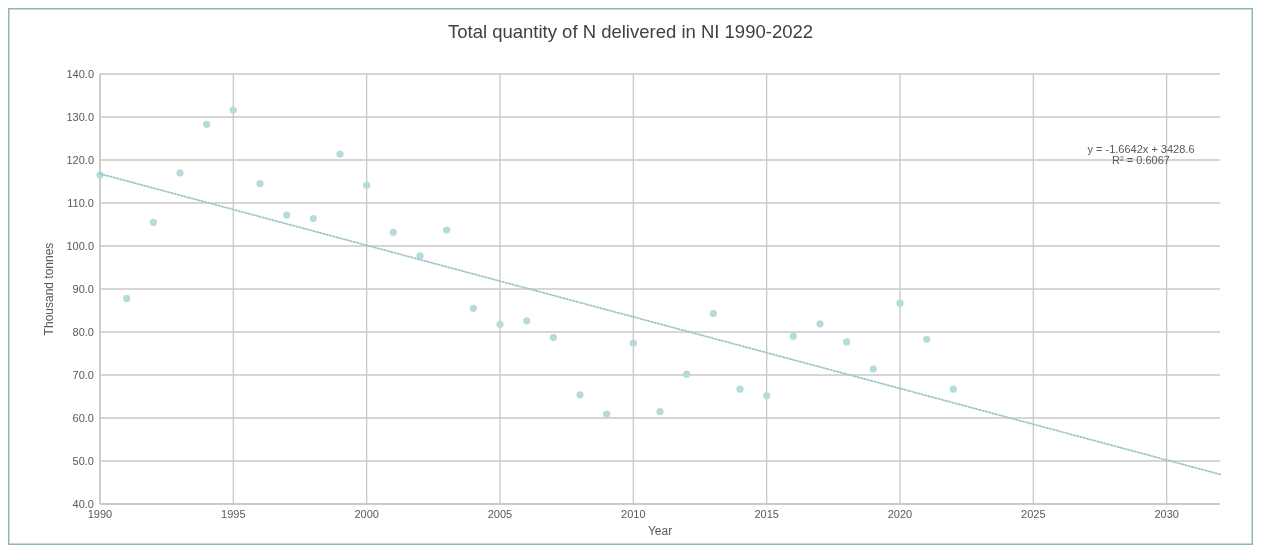 This screenshot has width=1261, height=553. What do you see at coordinates (80, 246) in the screenshot?
I see `y-tick-label: 100.0` at bounding box center [80, 246].